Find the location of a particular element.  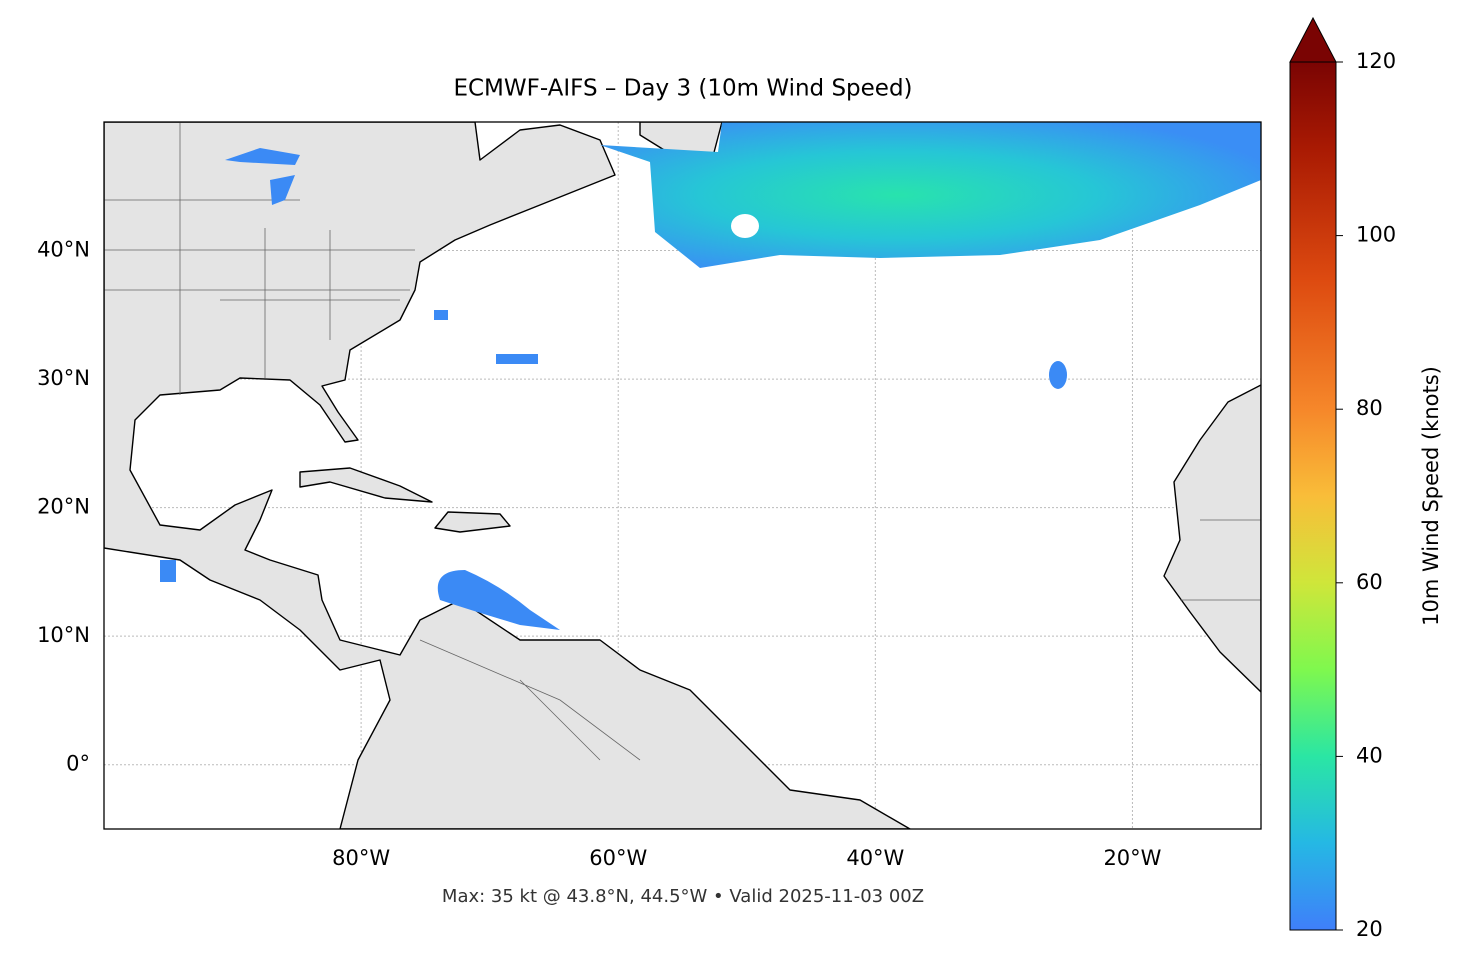

lon-tick-label: 60°W is located at coordinates (618, 858).